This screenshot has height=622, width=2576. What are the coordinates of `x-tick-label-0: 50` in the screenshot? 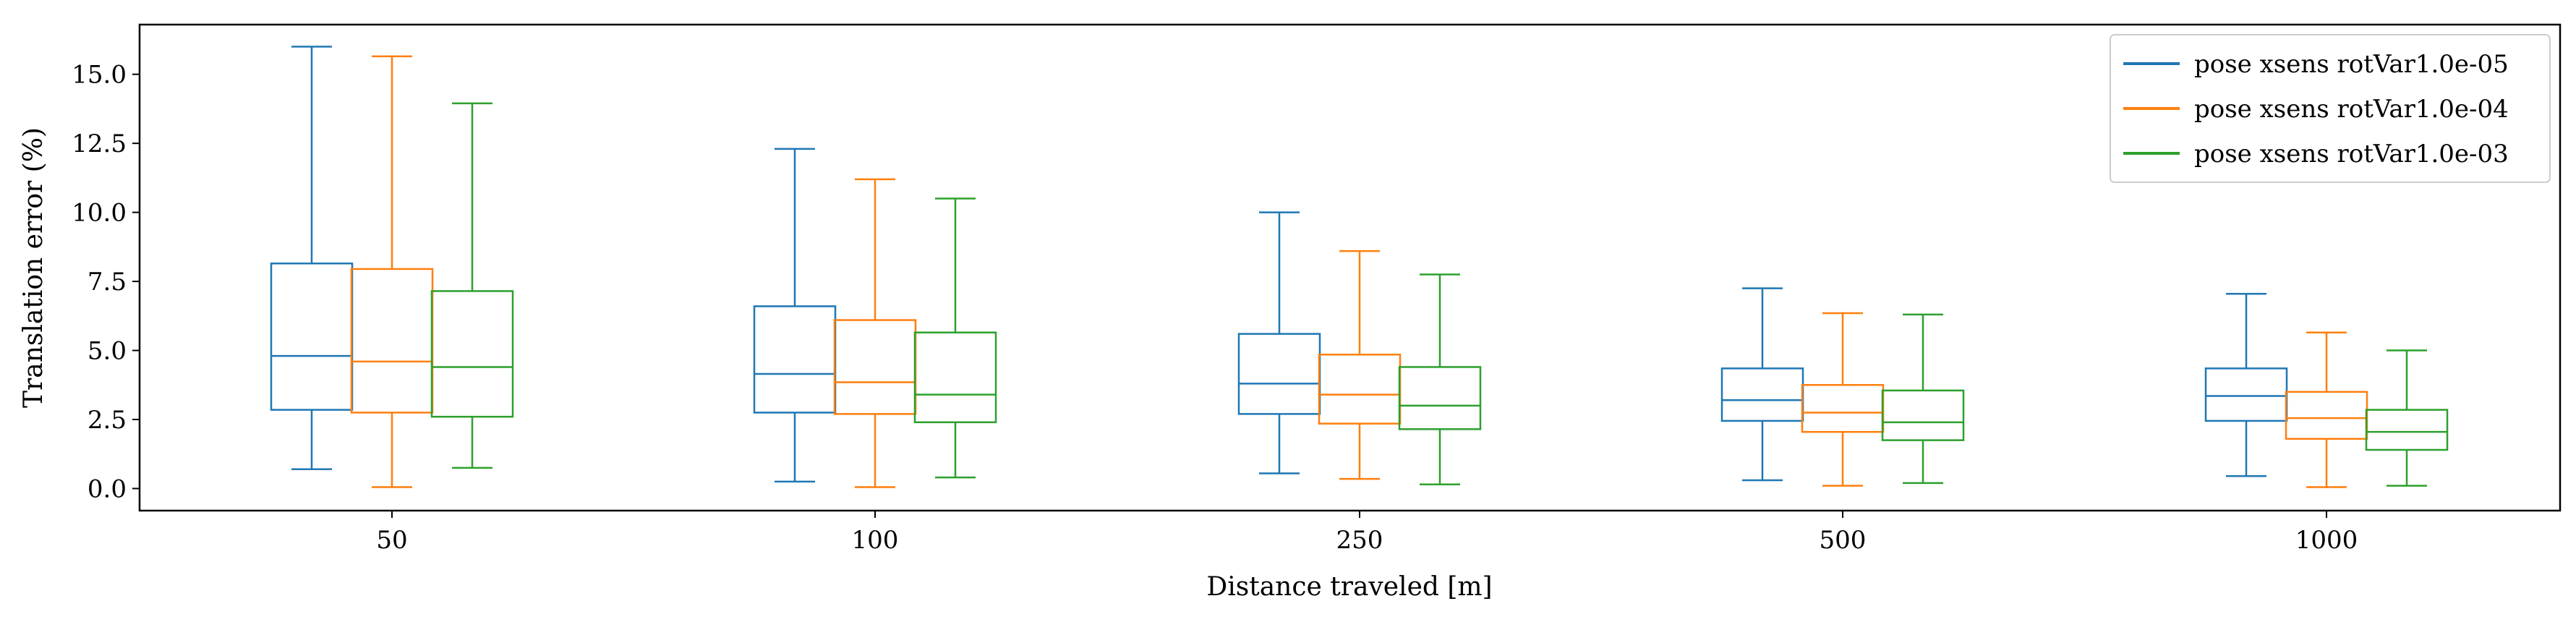 It's located at (391, 540).